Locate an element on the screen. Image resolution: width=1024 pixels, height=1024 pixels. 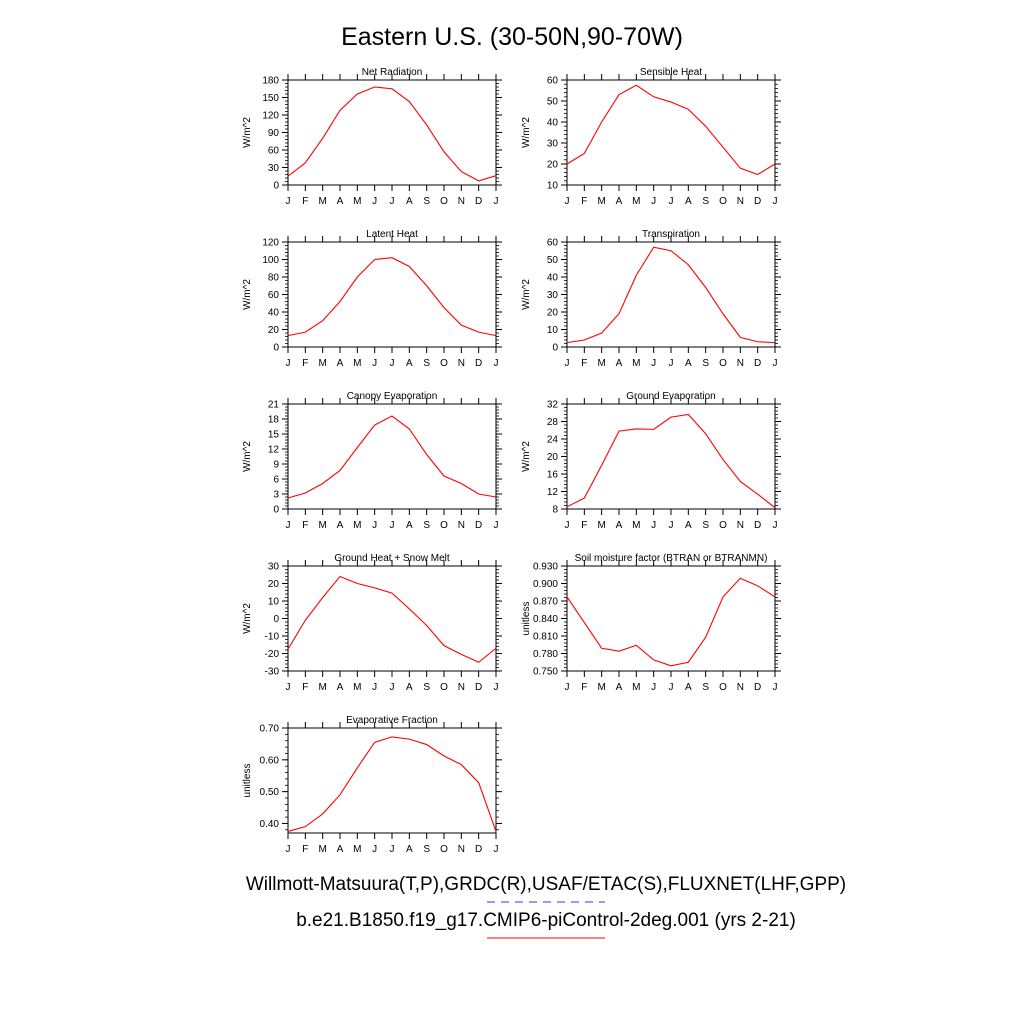
y-tick-label: 16 is located at coordinates (553, 475).